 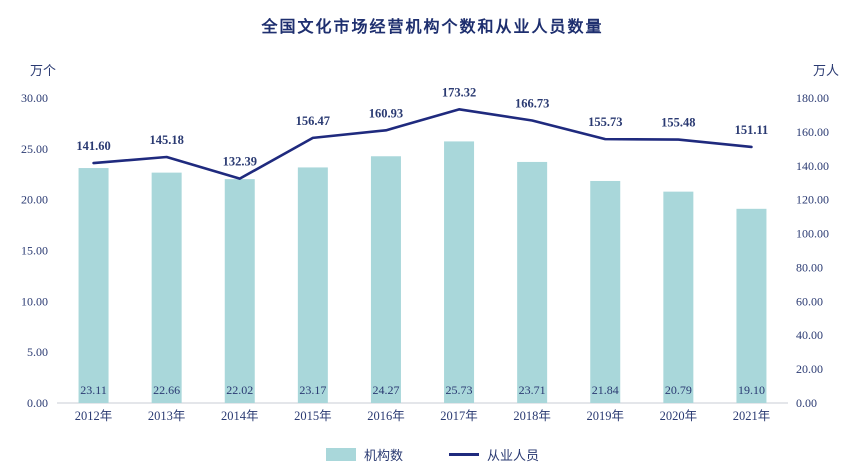 I want to click on left-axis-tick: 30.00, so click(x=34, y=98).